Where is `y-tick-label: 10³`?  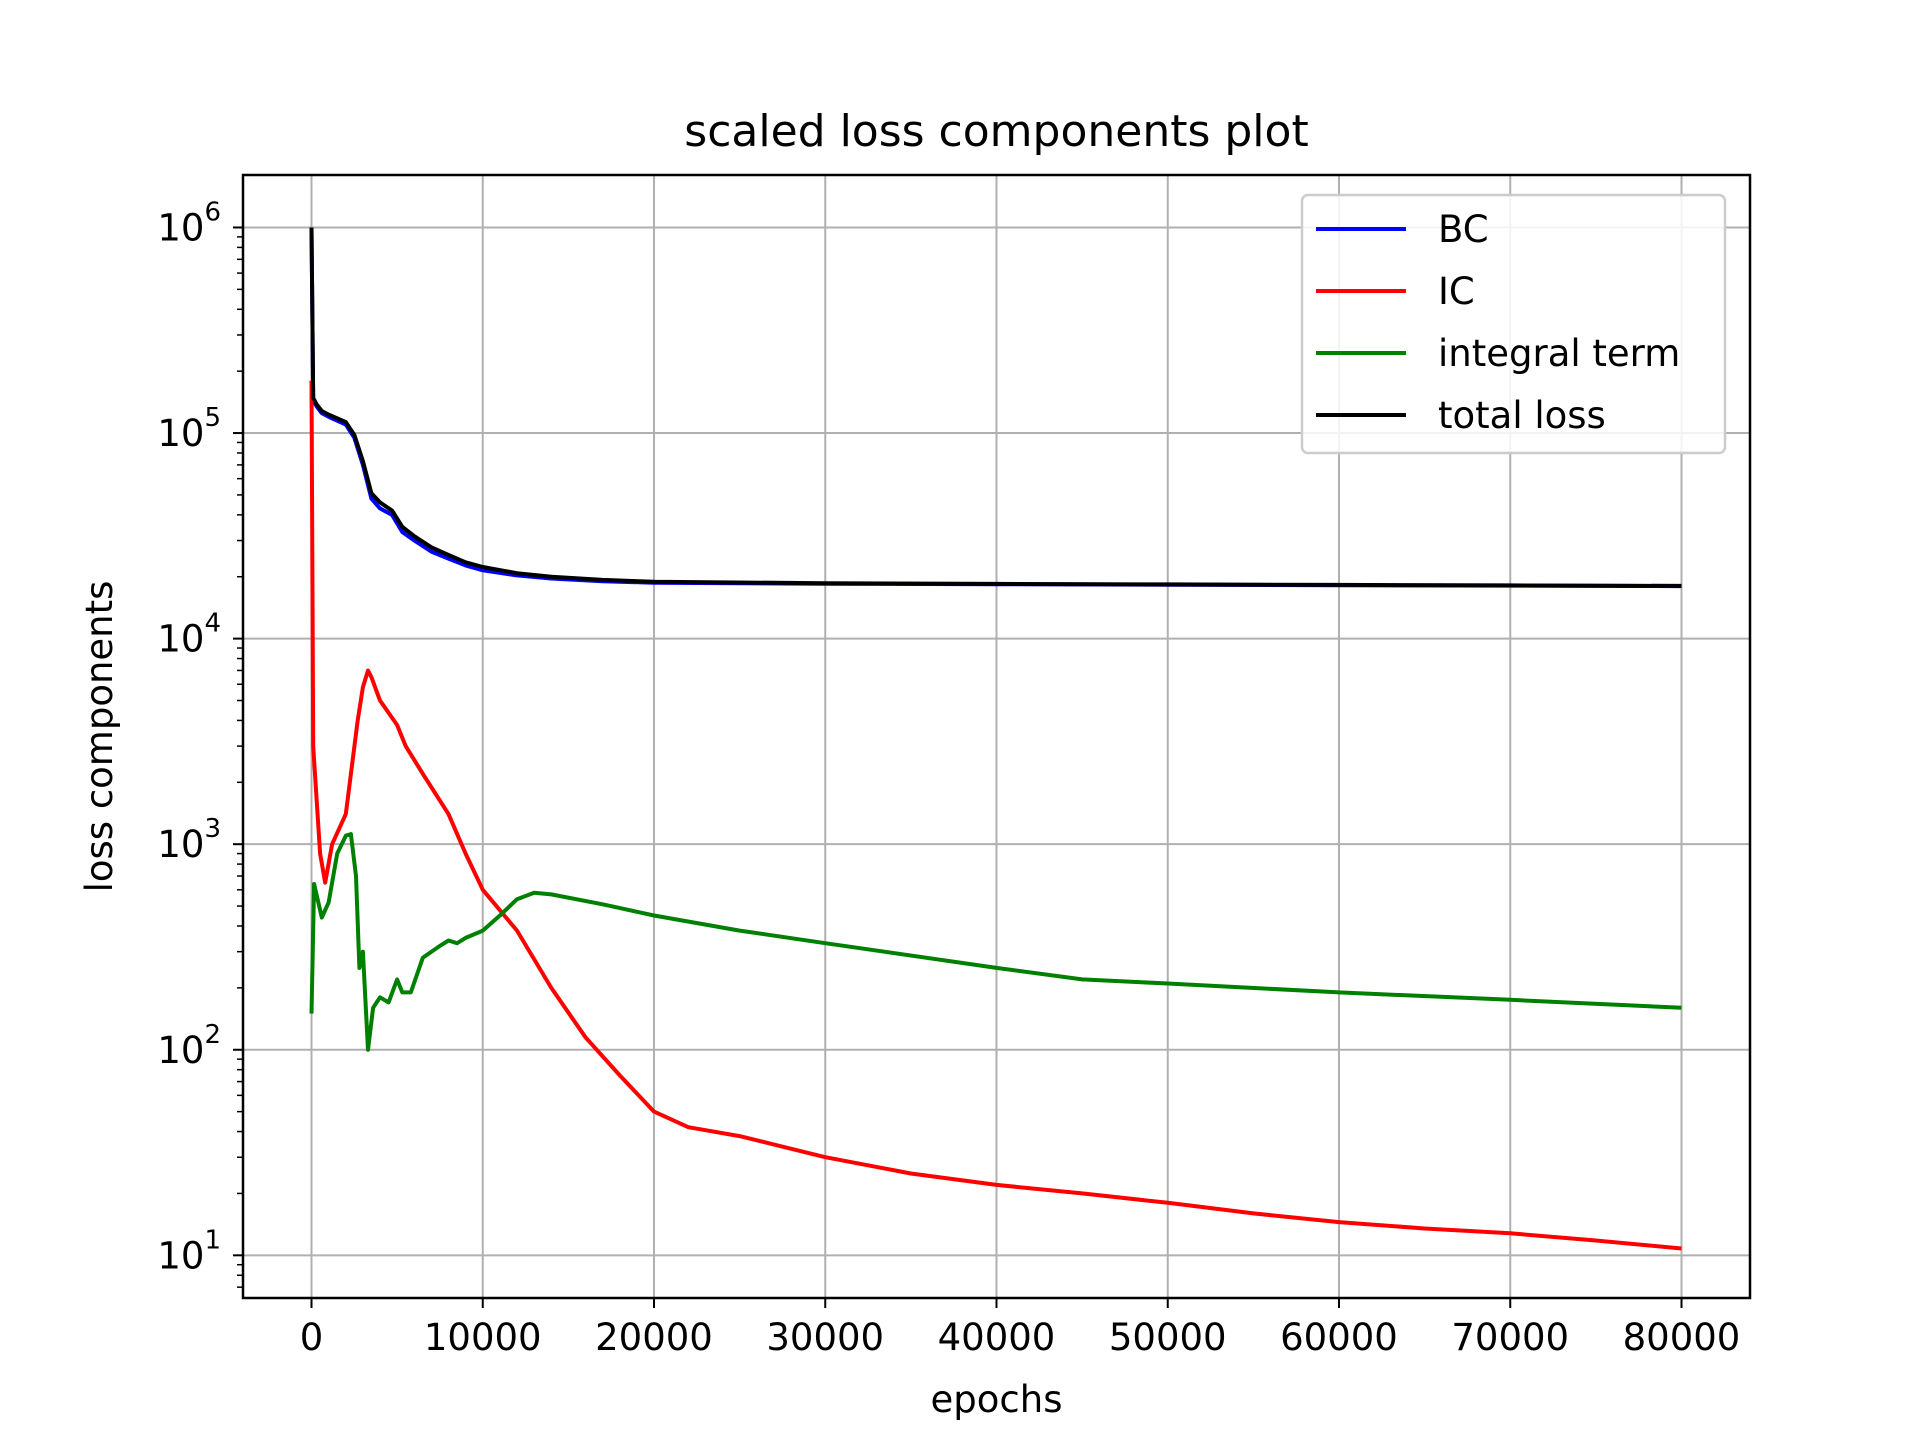 y-tick-label: 10³ is located at coordinates (189, 840).